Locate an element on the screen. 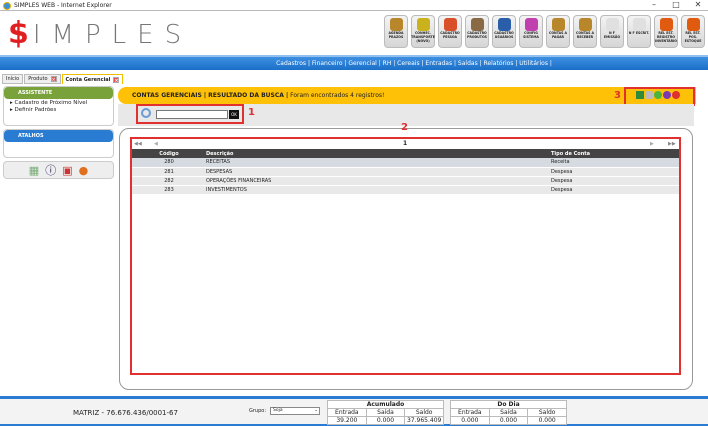 The width and height of the screenshot is (708, 426). tab-bar: Início Produto × Conta Gerencial × is located at coordinates (63, 79).